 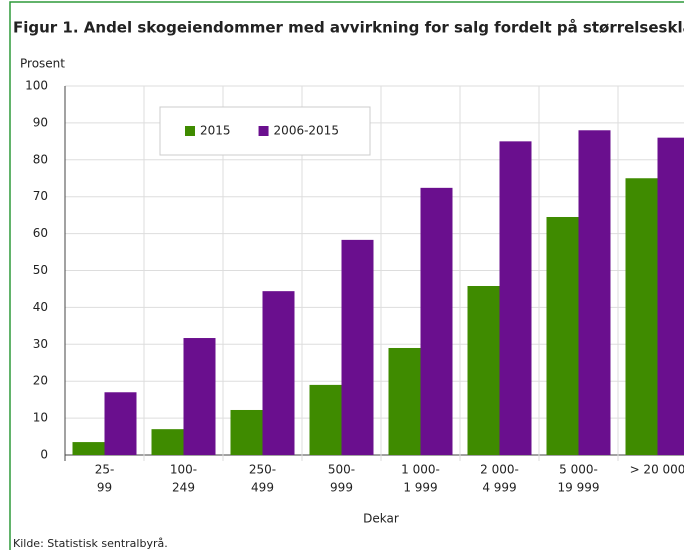 What do you see at coordinates (215, 131) in the screenshot?
I see `legend-label: 2015` at bounding box center [215, 131].